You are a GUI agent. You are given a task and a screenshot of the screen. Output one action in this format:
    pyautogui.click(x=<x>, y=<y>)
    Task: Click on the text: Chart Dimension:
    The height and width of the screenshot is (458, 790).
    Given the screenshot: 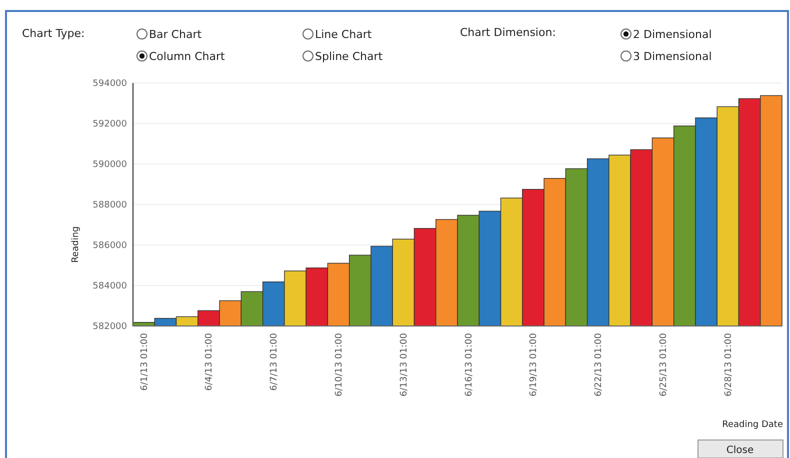 What is the action you would take?
    pyautogui.click(x=508, y=32)
    